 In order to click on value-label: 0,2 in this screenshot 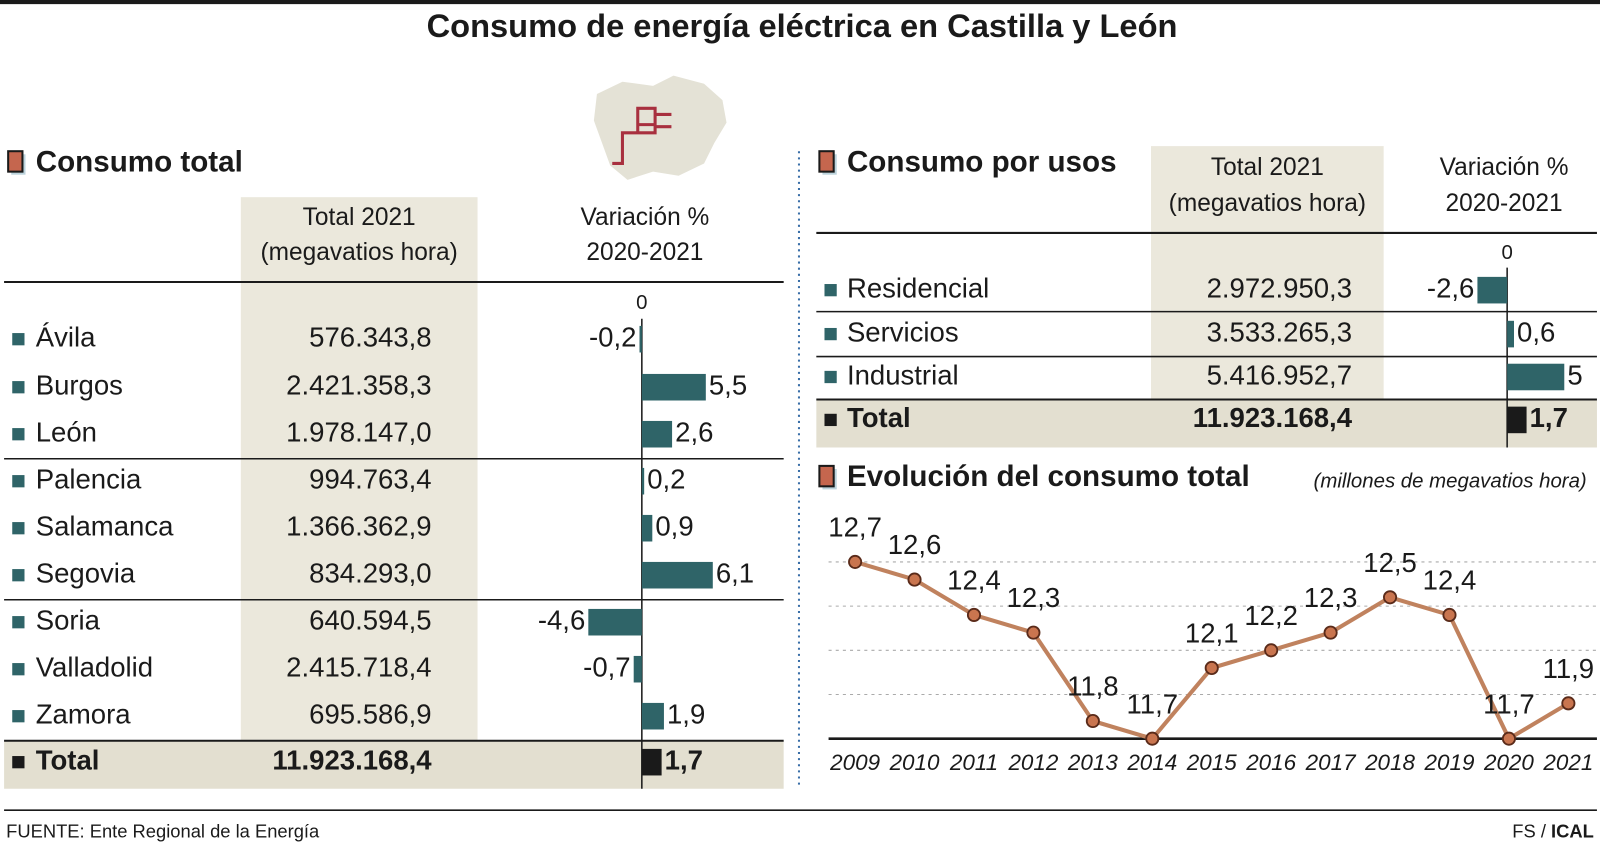, I will do `click(666, 478)`.